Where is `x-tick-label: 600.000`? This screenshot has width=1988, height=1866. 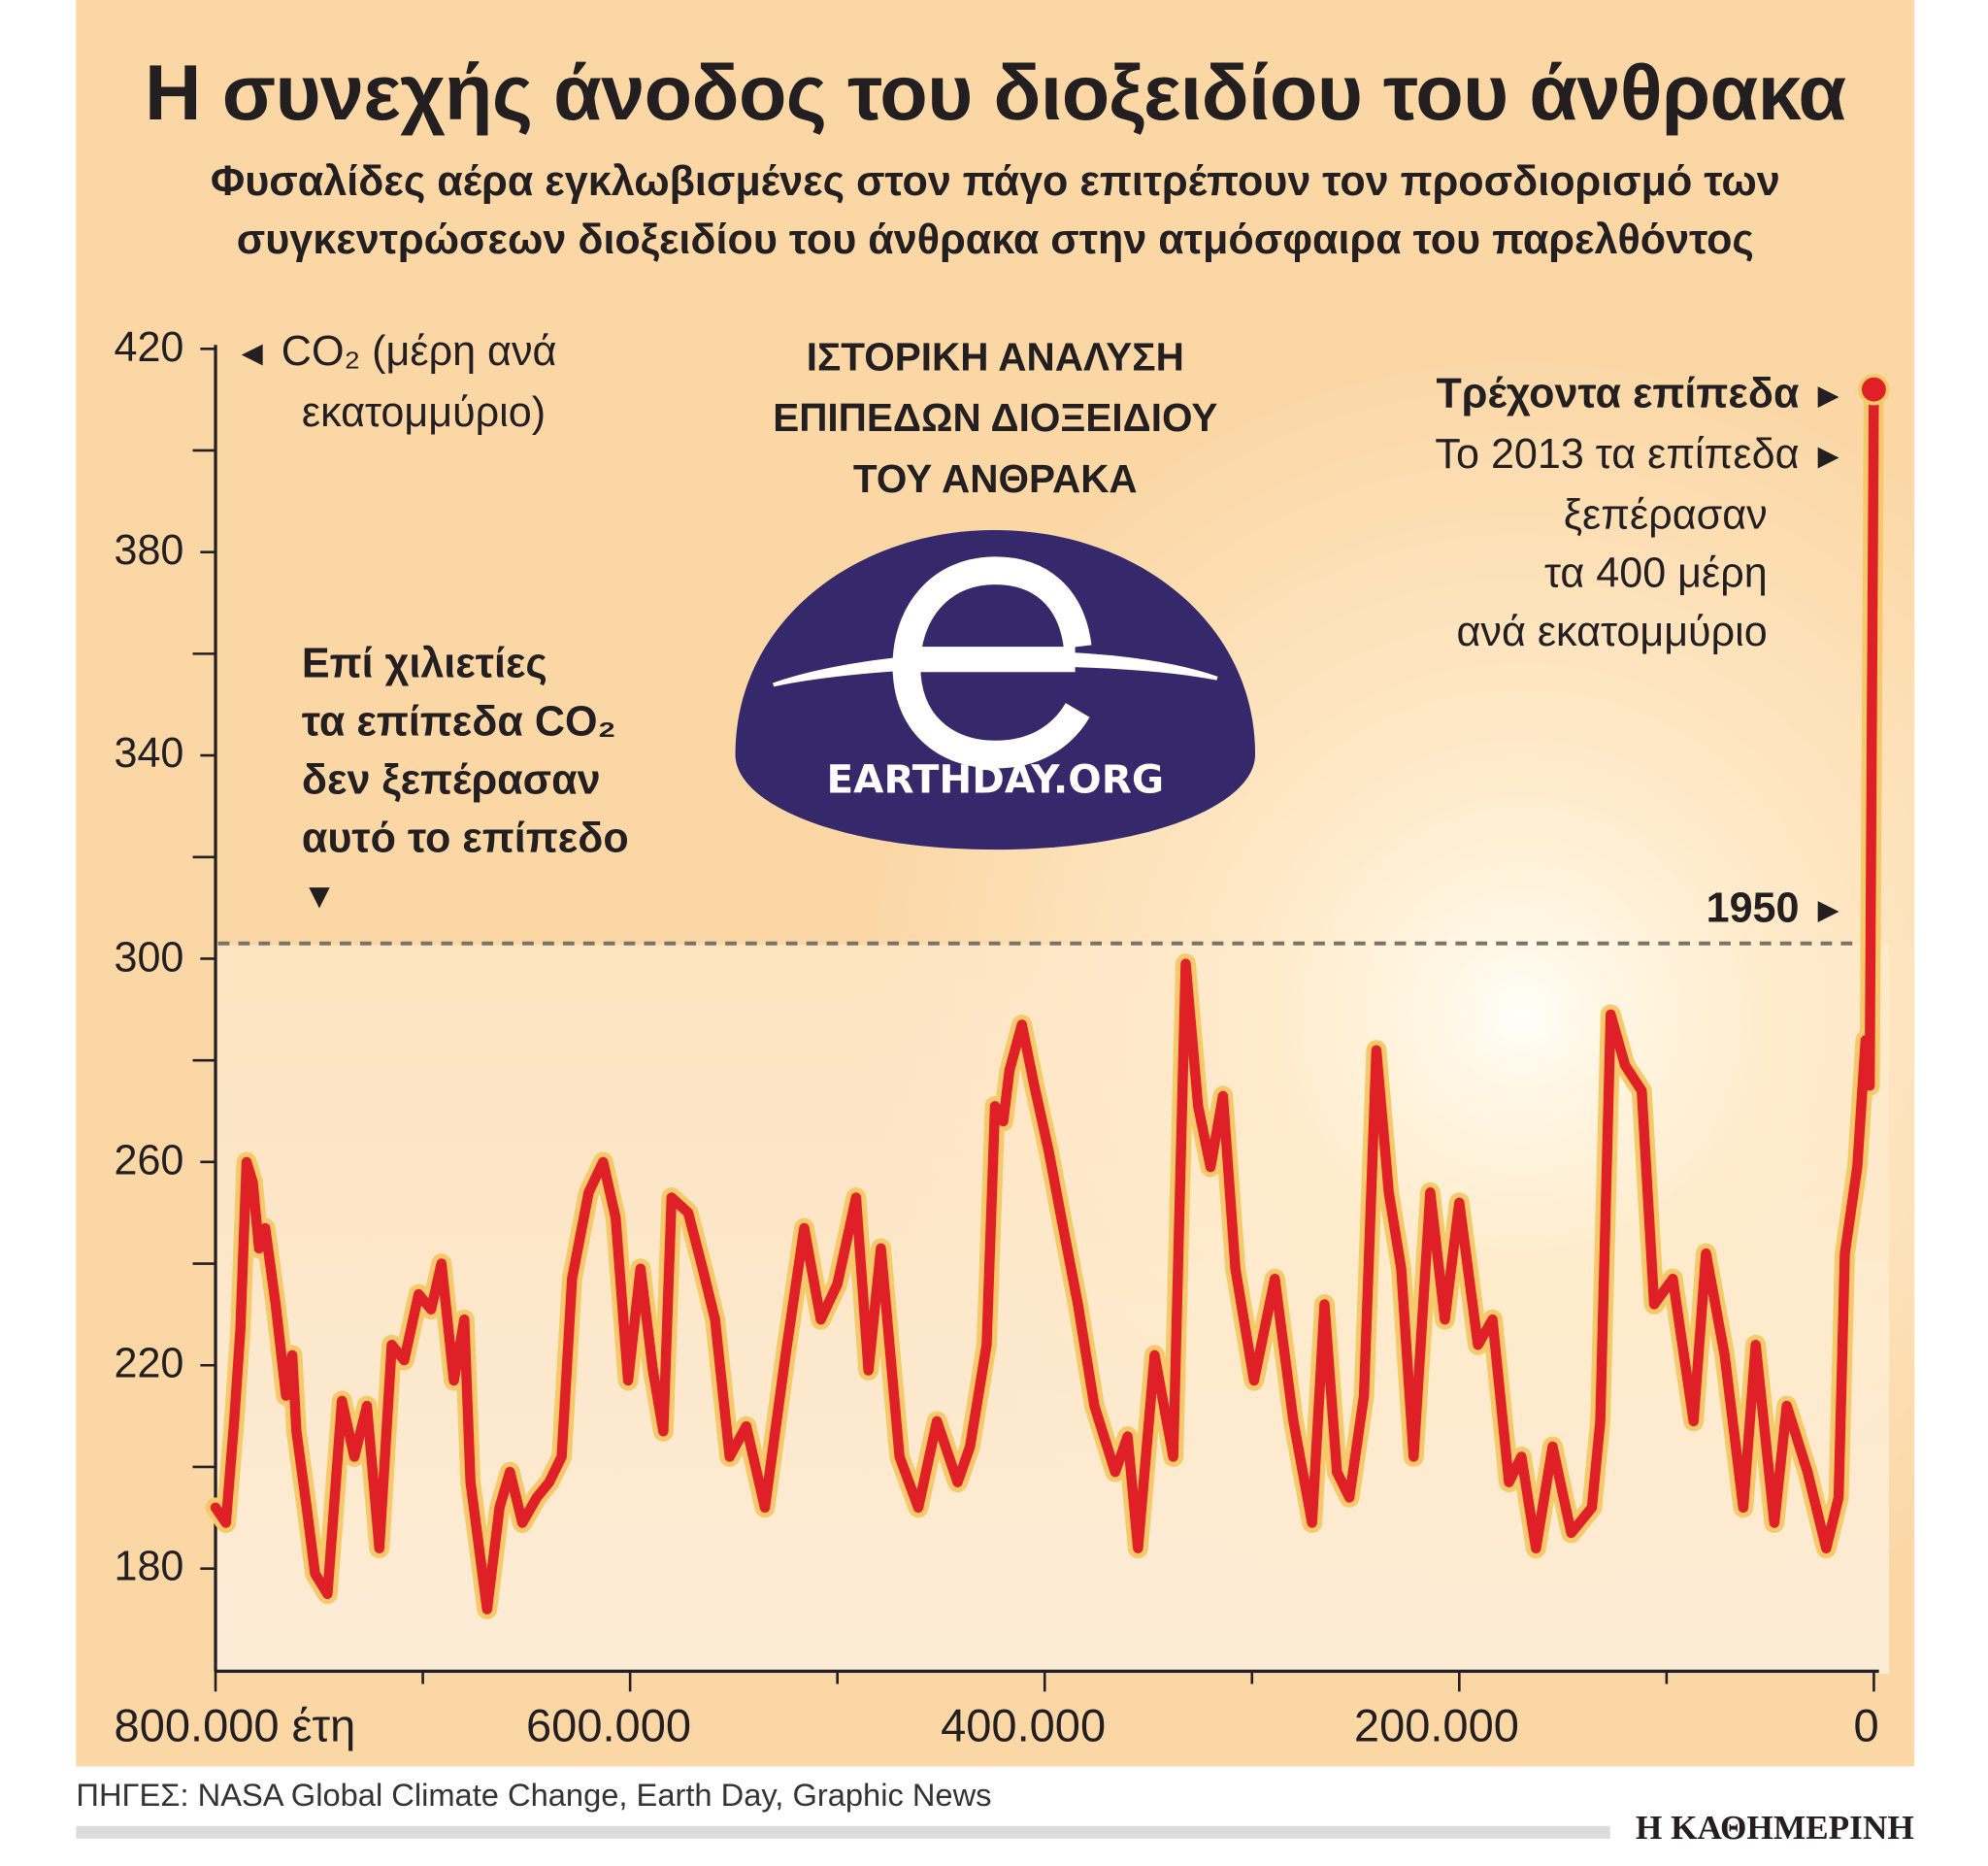 x-tick-label: 600.000 is located at coordinates (609, 1725).